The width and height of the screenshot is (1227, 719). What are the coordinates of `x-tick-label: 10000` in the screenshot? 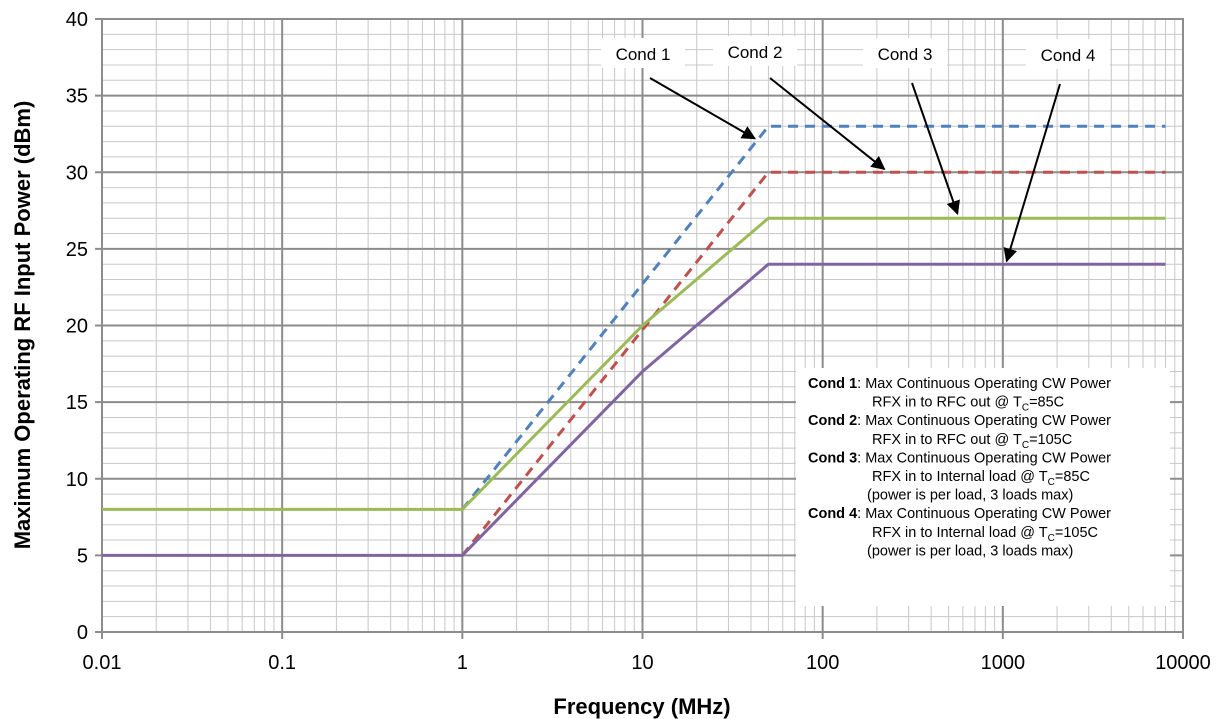 It's located at (1183, 663).